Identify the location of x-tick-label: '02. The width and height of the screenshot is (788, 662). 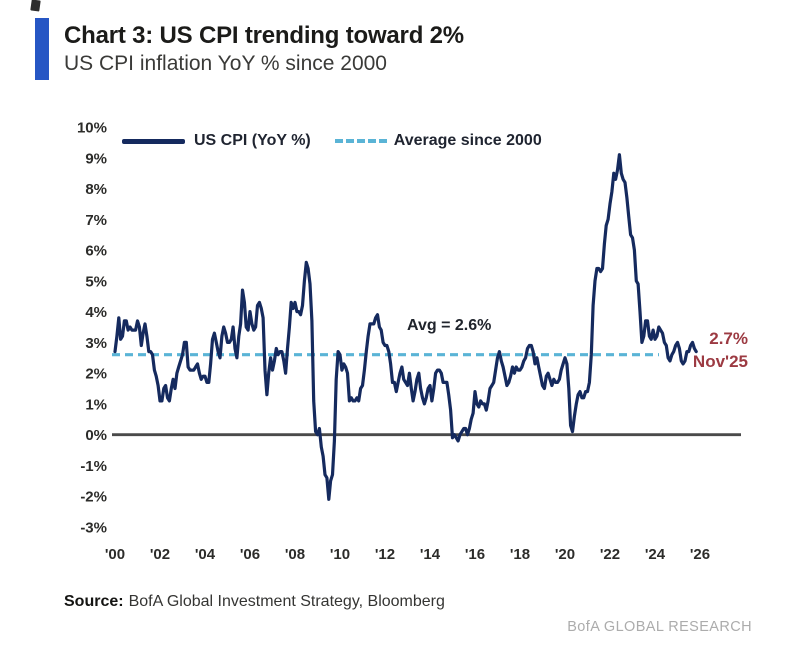
(160, 554).